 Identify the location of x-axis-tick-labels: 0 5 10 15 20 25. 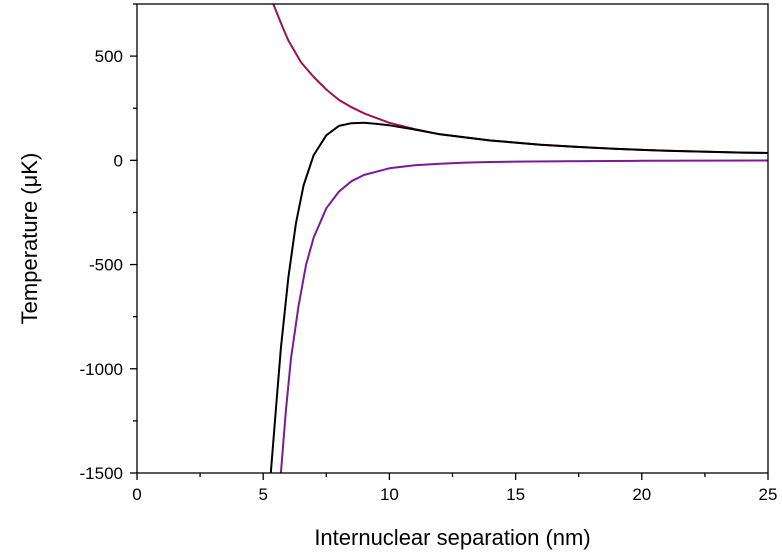
(454, 494).